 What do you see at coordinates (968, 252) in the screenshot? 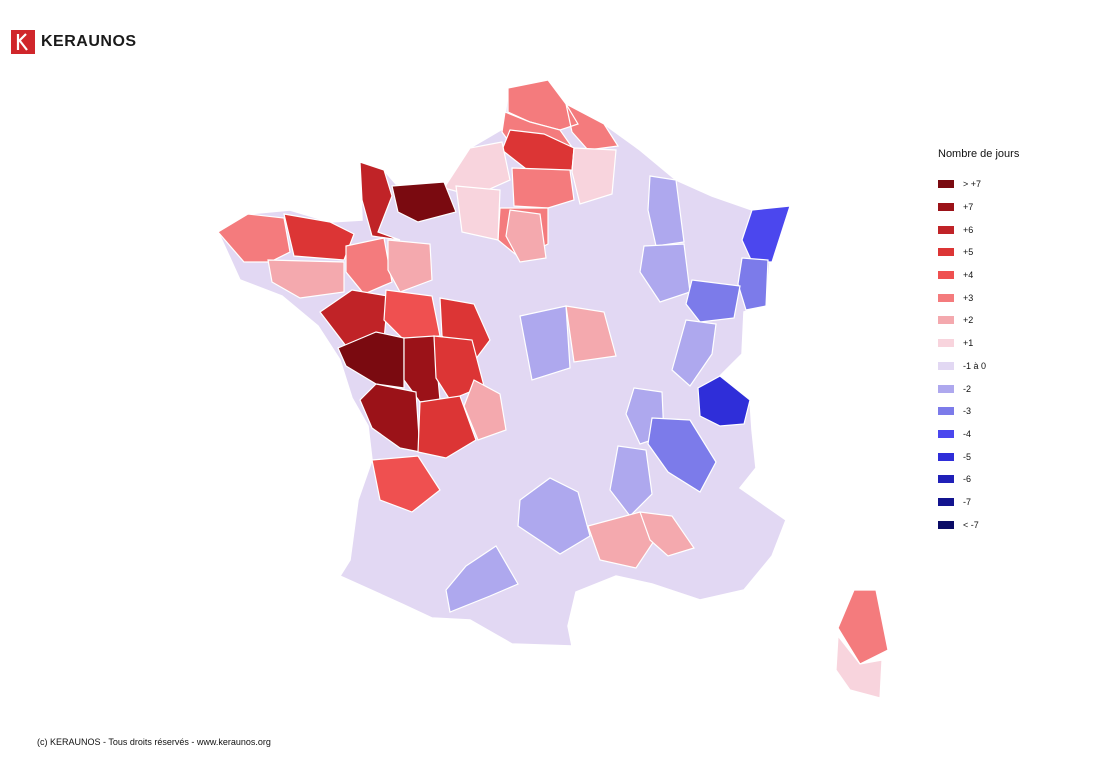
I see `legend-label: +5` at bounding box center [968, 252].